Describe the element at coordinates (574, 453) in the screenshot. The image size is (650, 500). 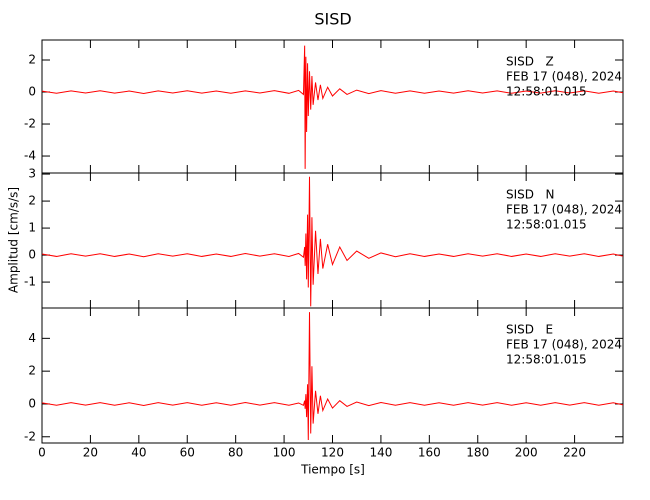
I see `x-tick-label: 220` at that location.